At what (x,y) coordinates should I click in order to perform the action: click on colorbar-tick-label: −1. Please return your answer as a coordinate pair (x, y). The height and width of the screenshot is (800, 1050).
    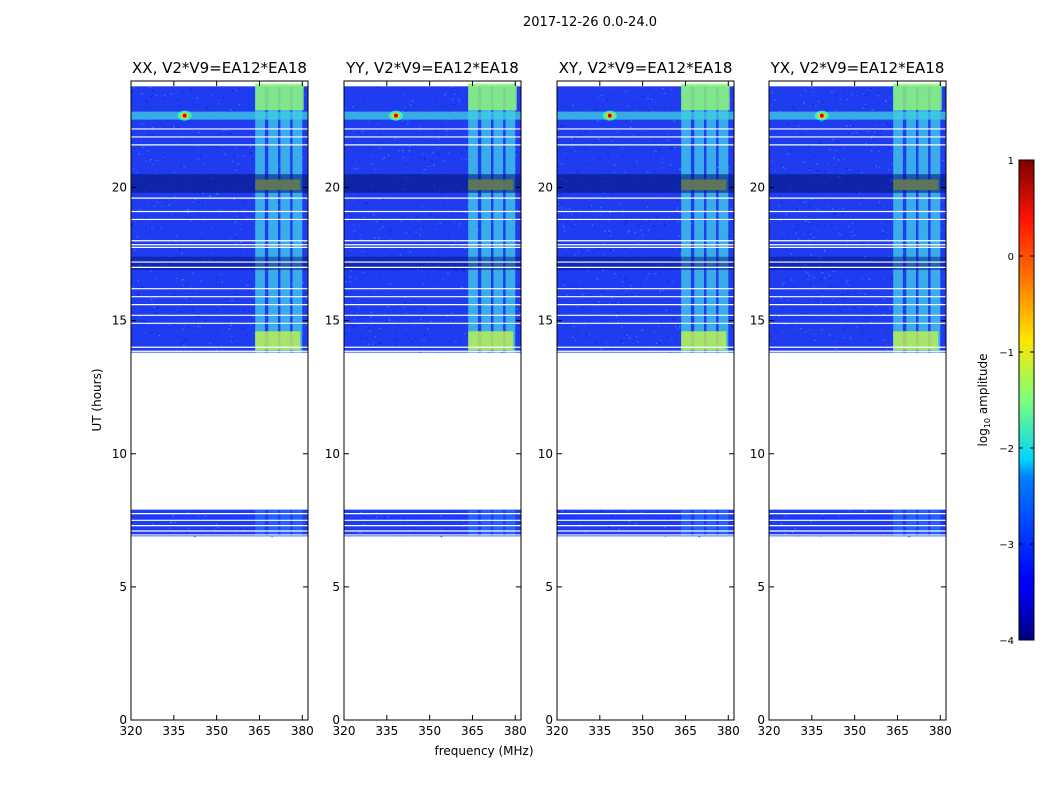
    Looking at the image, I should click on (1006, 353).